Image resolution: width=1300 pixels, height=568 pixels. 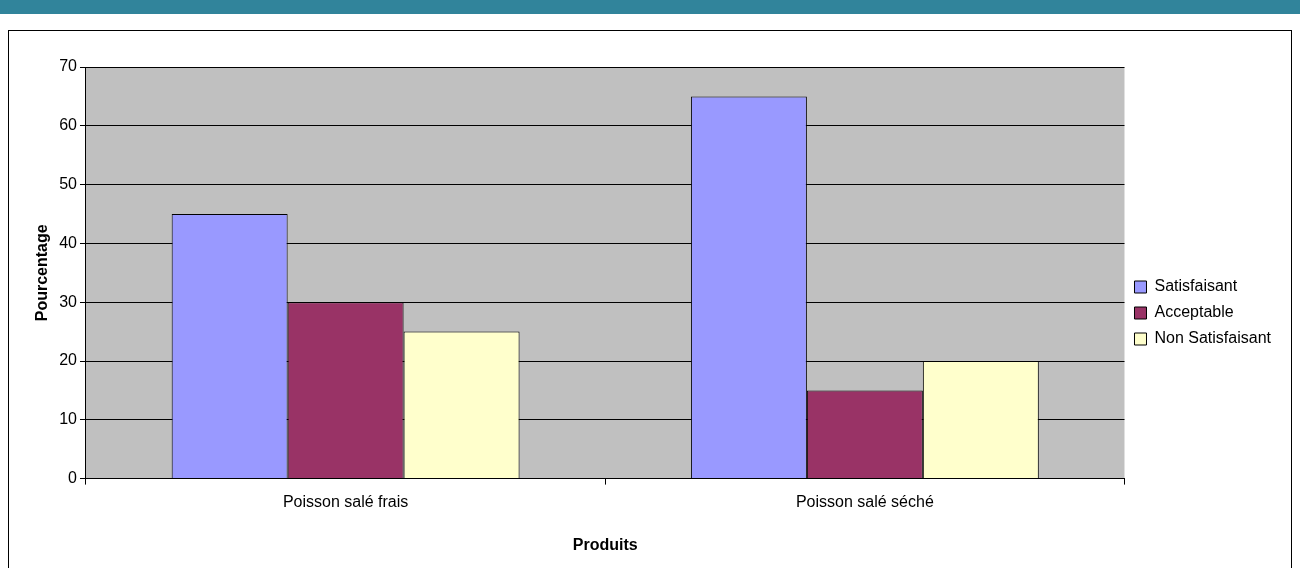 What do you see at coordinates (68, 301) in the screenshot?
I see `y-tick-label: 30` at bounding box center [68, 301].